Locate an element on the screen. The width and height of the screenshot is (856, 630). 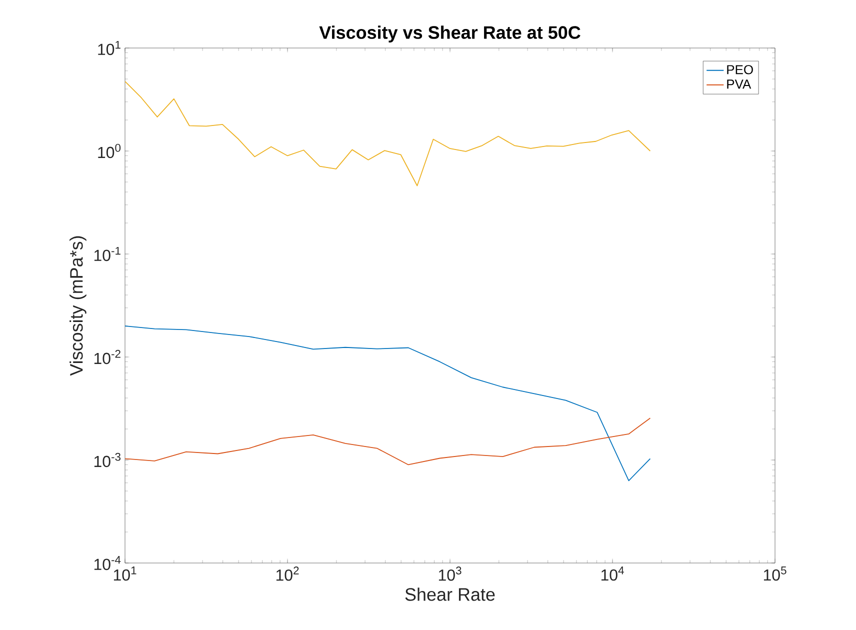
y-axis-title: Viscosity (mPa*s) is located at coordinates (78, 306).